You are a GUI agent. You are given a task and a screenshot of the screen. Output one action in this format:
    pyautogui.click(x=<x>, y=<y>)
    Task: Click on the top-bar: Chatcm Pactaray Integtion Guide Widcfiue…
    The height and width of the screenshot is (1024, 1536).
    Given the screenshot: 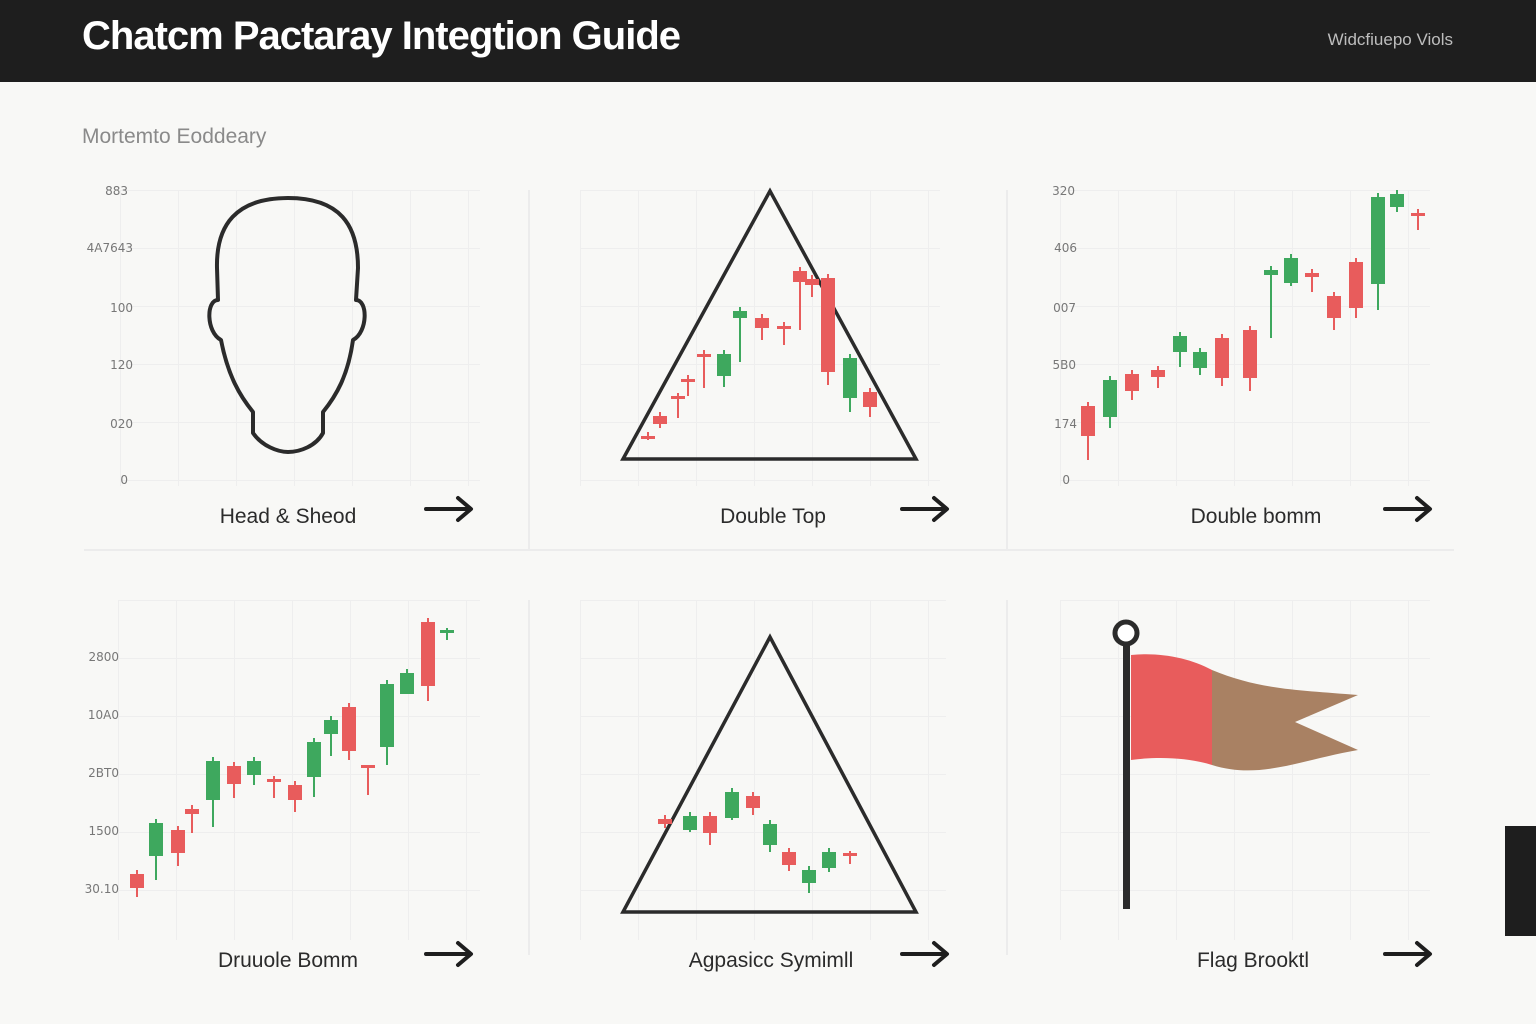 What is the action you would take?
    pyautogui.click(x=768, y=41)
    